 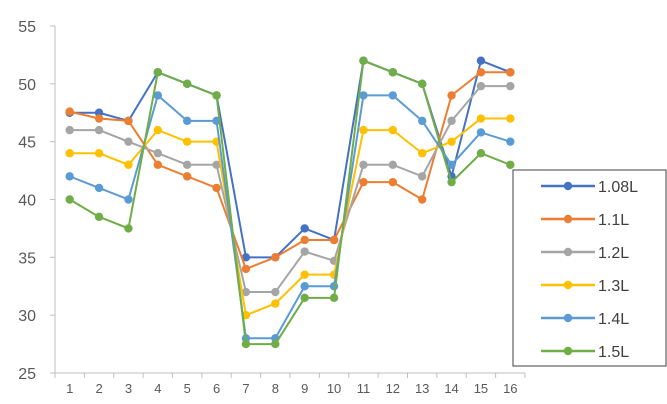 I want to click on legend-box, so click(x=589, y=268).